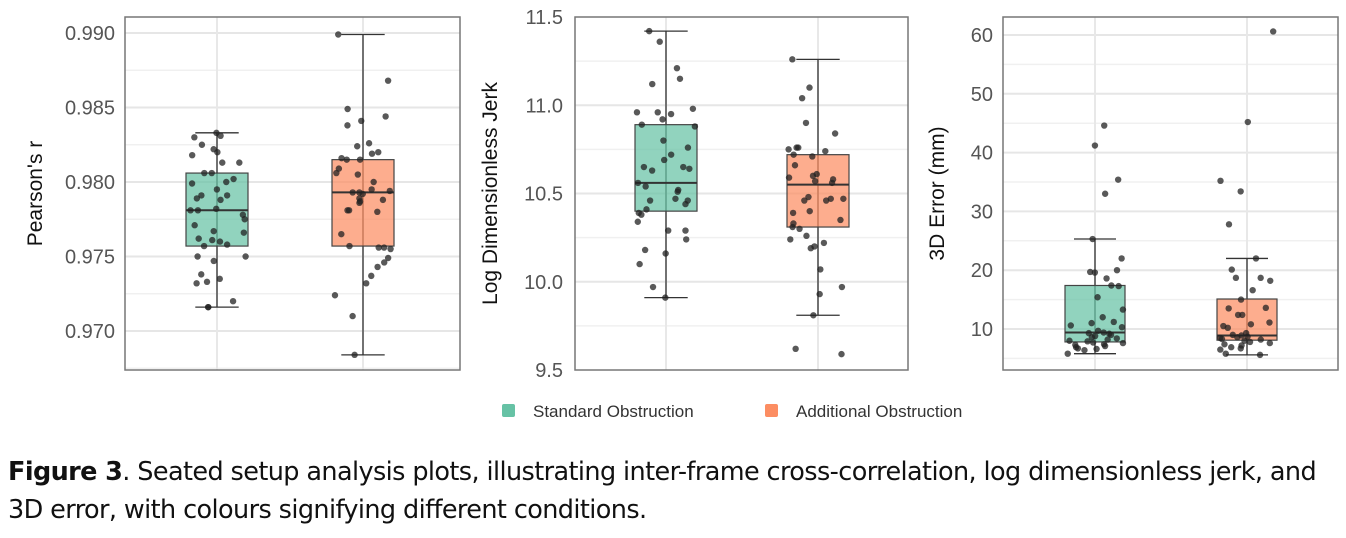 Image resolution: width=1346 pixels, height=538 pixels. What do you see at coordinates (937, 193) in the screenshot?
I see `y-axis-label: 3D Error (mm)` at bounding box center [937, 193].